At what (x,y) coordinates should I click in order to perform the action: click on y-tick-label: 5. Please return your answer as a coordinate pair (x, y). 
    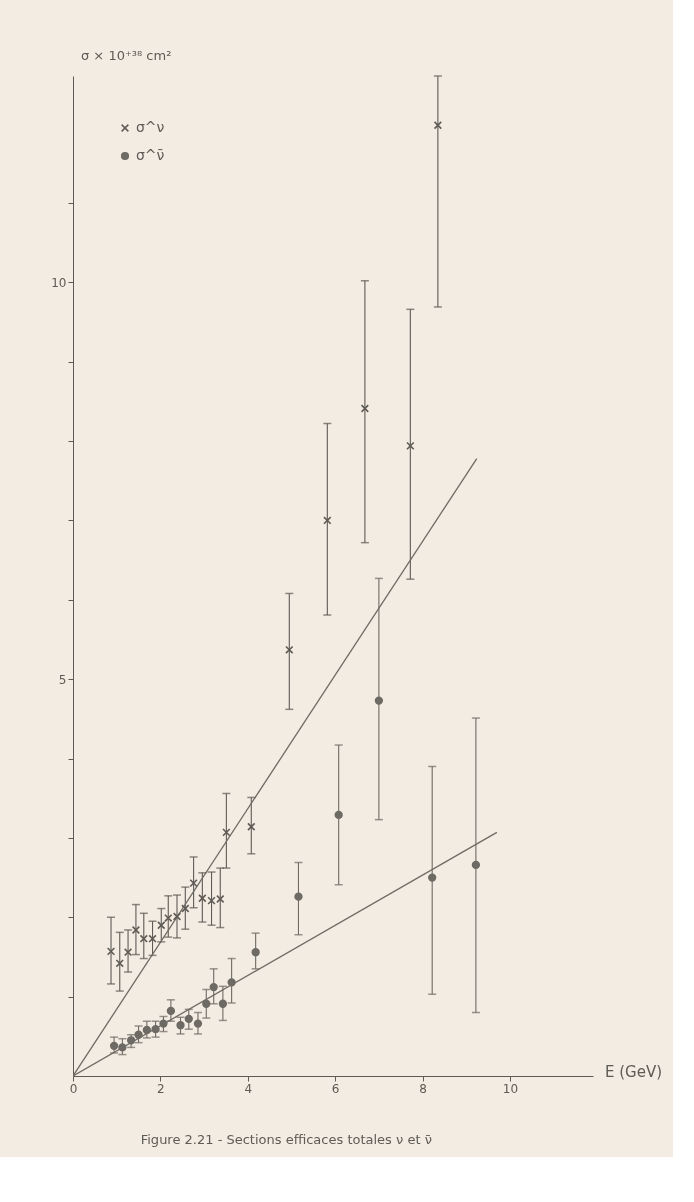
    Looking at the image, I should click on (62, 679).